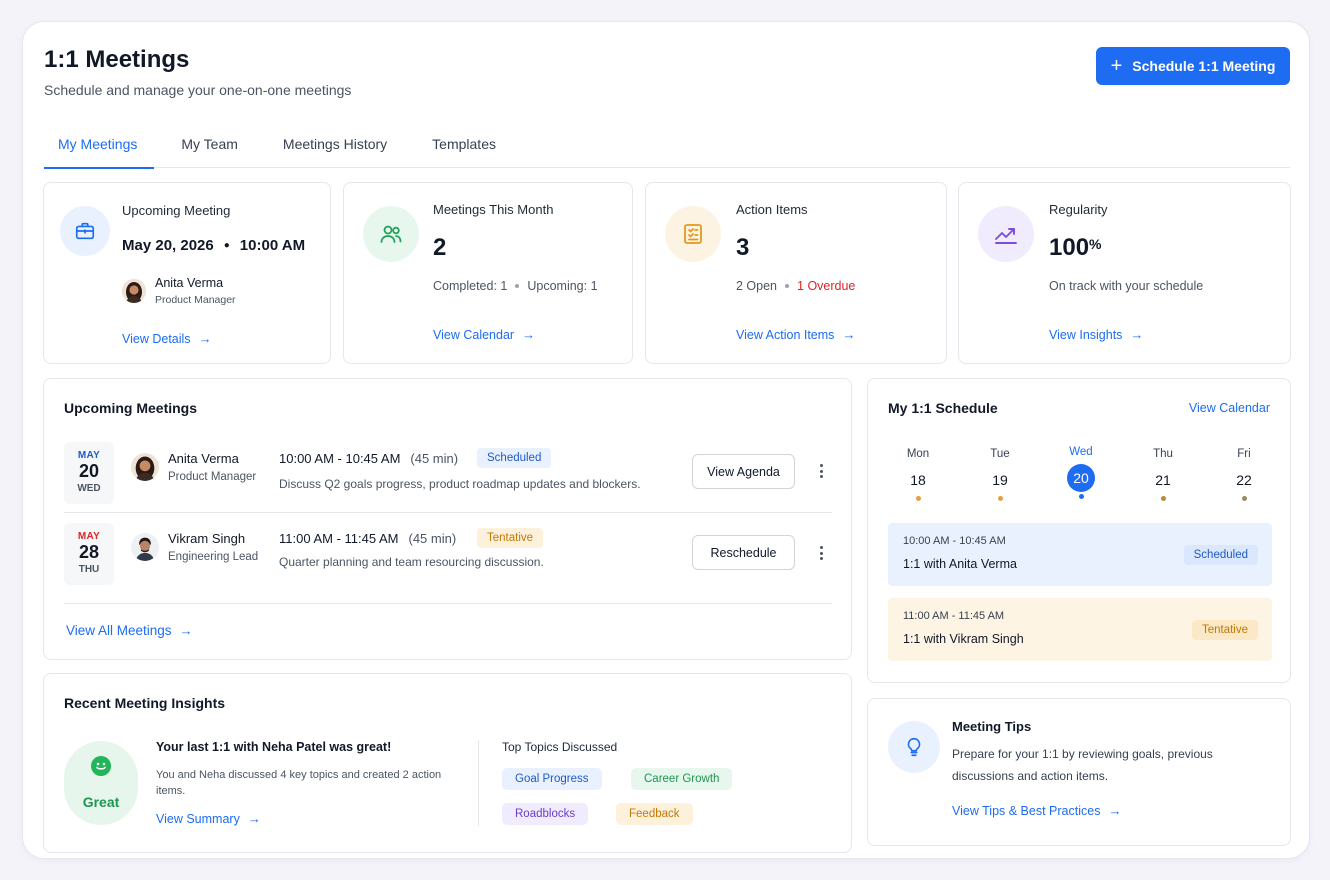 The image size is (1330, 880). Describe the element at coordinates (1096, 334) in the screenshot. I see `view-insights-link: View Insights →` at that location.